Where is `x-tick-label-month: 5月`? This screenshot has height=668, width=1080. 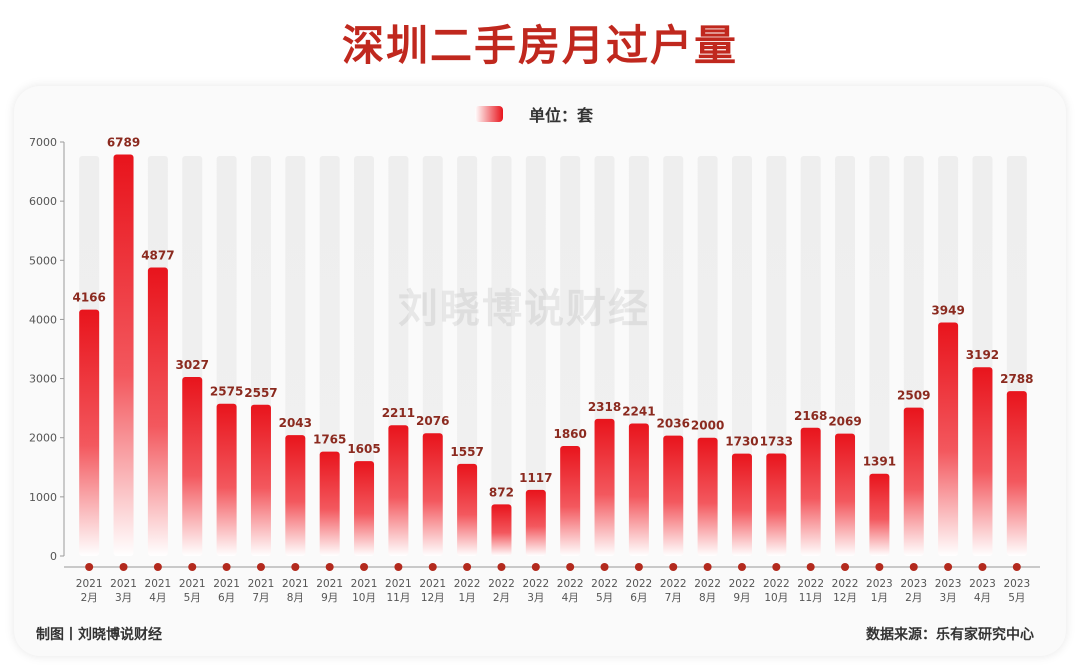 x-tick-label-month: 5月 is located at coordinates (1016, 598).